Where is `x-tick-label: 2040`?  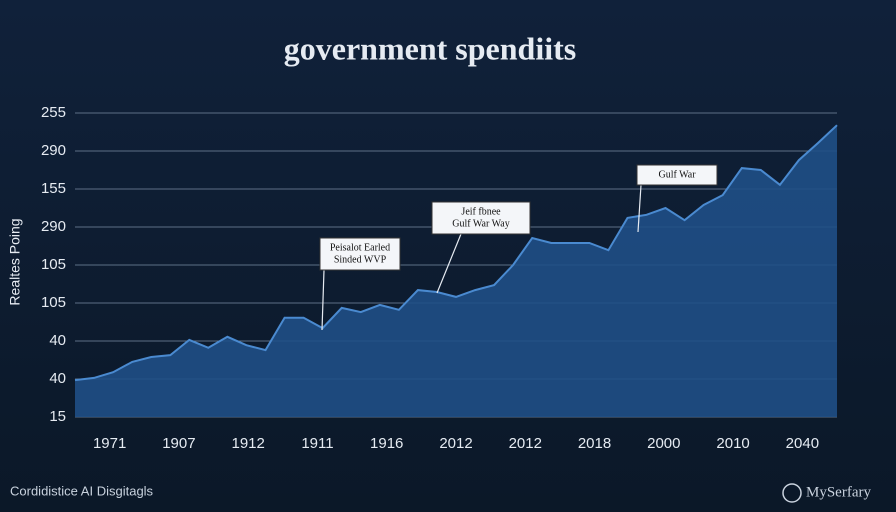 x-tick-label: 2040 is located at coordinates (802, 443).